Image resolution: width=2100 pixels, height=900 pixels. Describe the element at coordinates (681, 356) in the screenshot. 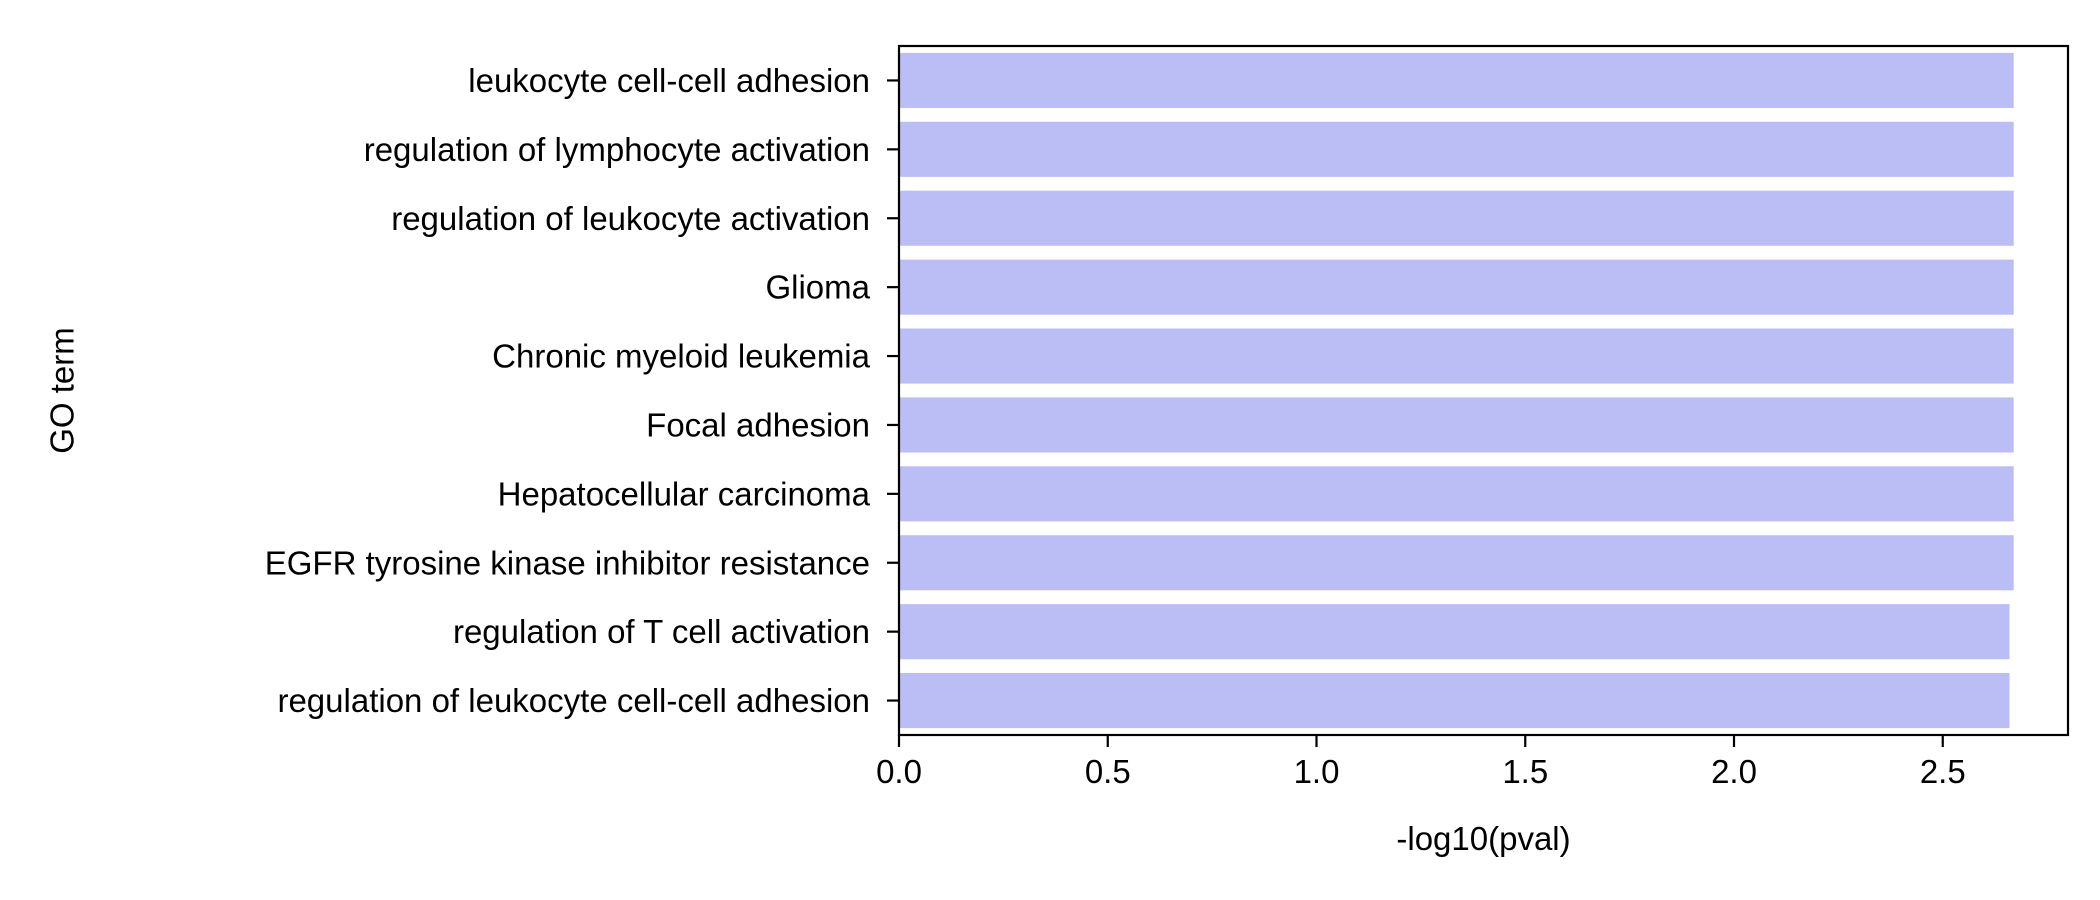

I see `y-tick-label: Chronic myeloid leukemia` at that location.